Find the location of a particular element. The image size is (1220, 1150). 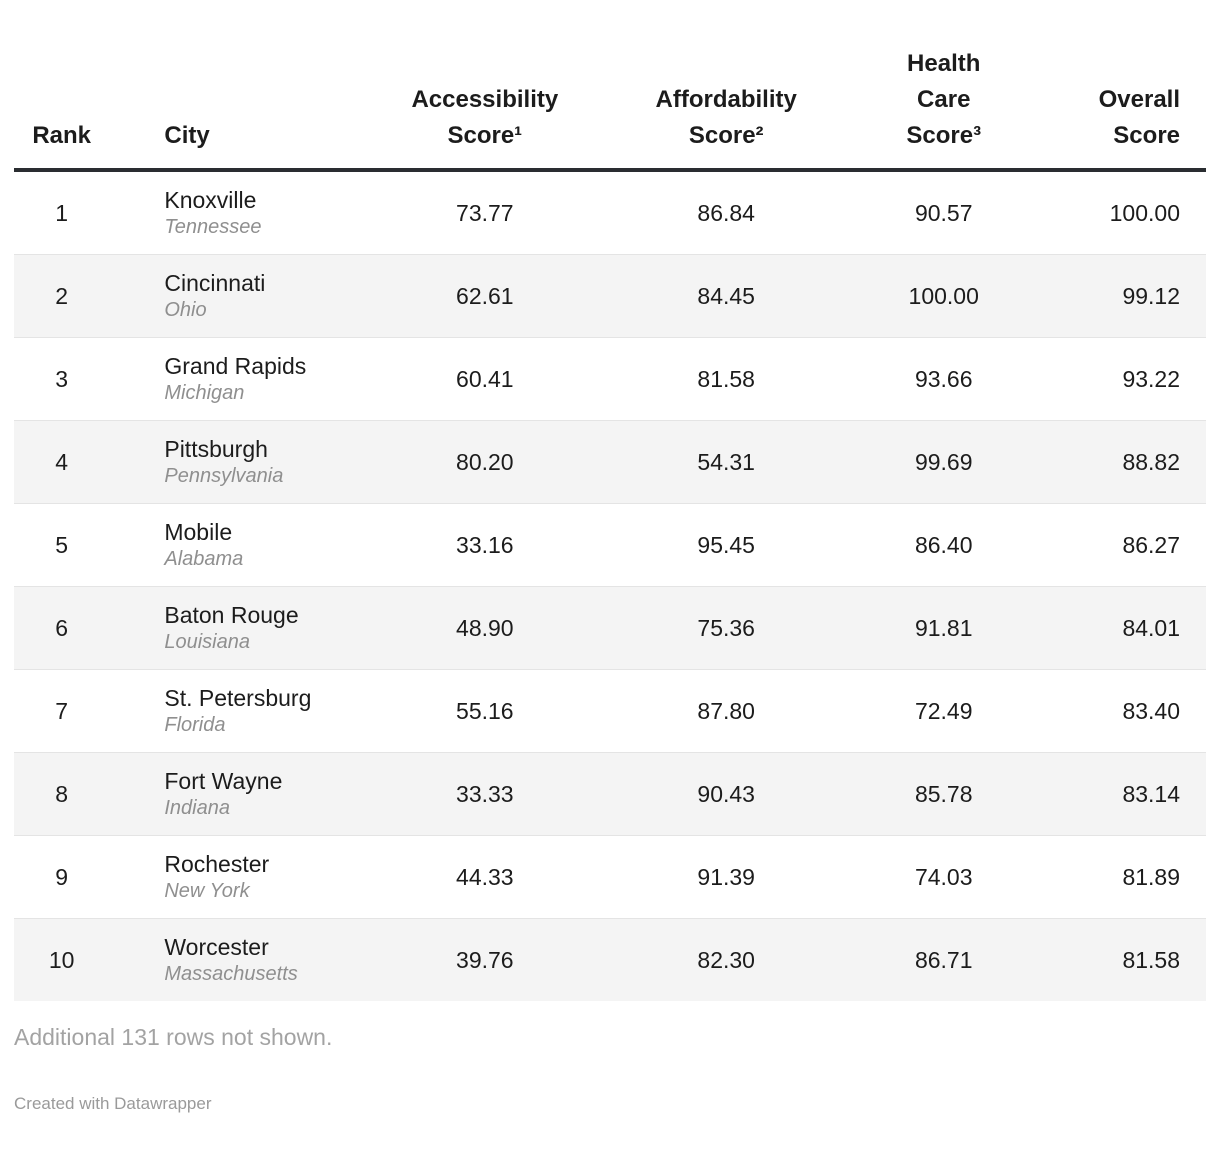

overall-score-cell: 83.40 is located at coordinates (1110, 711).